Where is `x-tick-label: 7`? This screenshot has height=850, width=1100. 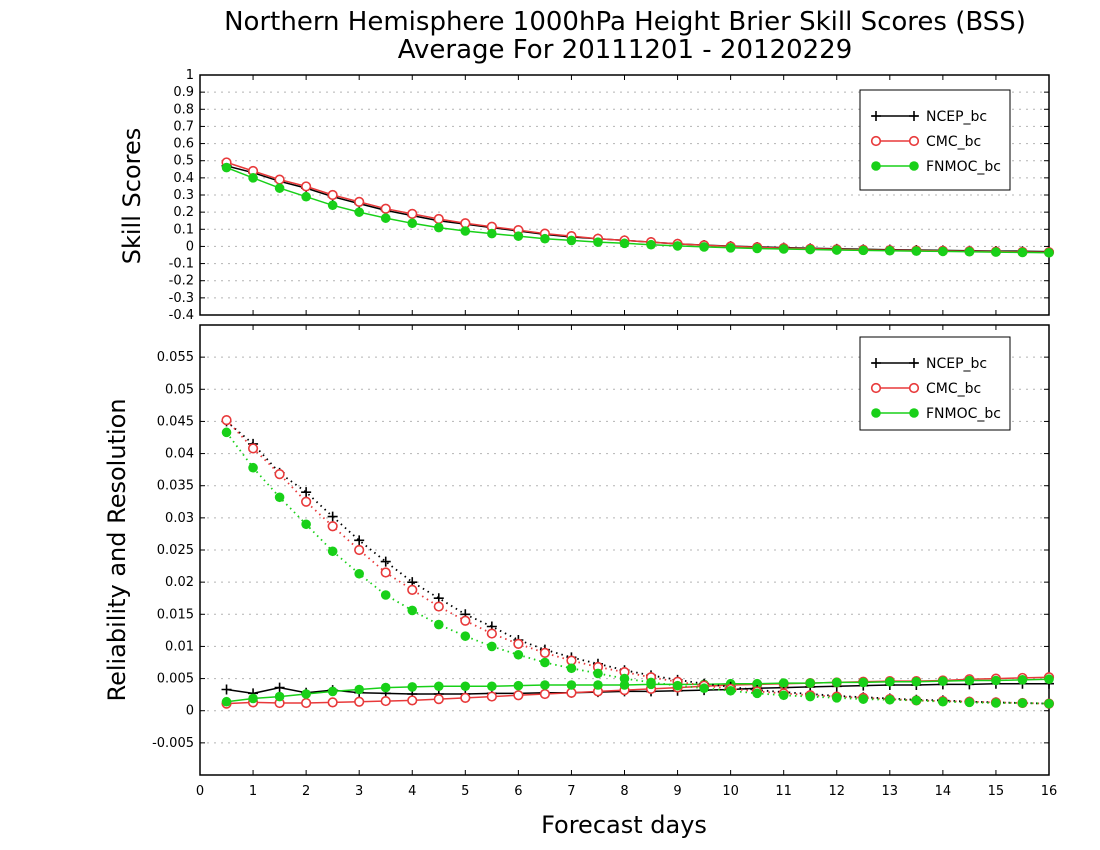 x-tick-label: 7 is located at coordinates (571, 791).